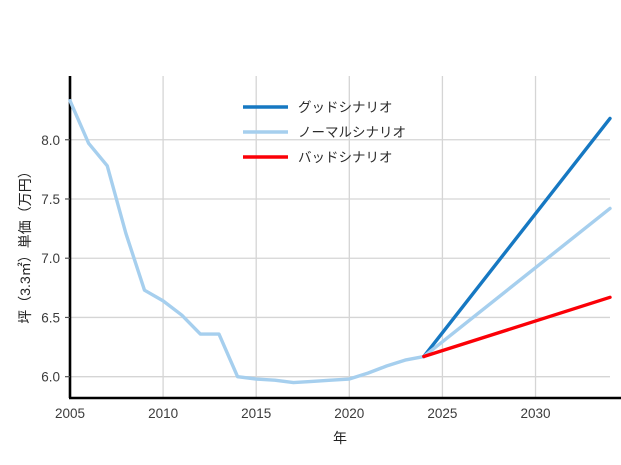 This screenshot has height=465, width=621. Describe the element at coordinates (25, 243) in the screenshot. I see `y-axis-title: 坪（3.3㎡）単価（万円）` at that location.